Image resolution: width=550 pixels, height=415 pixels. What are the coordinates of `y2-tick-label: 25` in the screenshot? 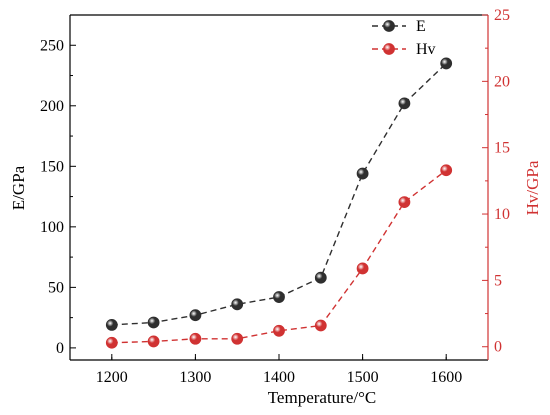 It's located at (502, 15).